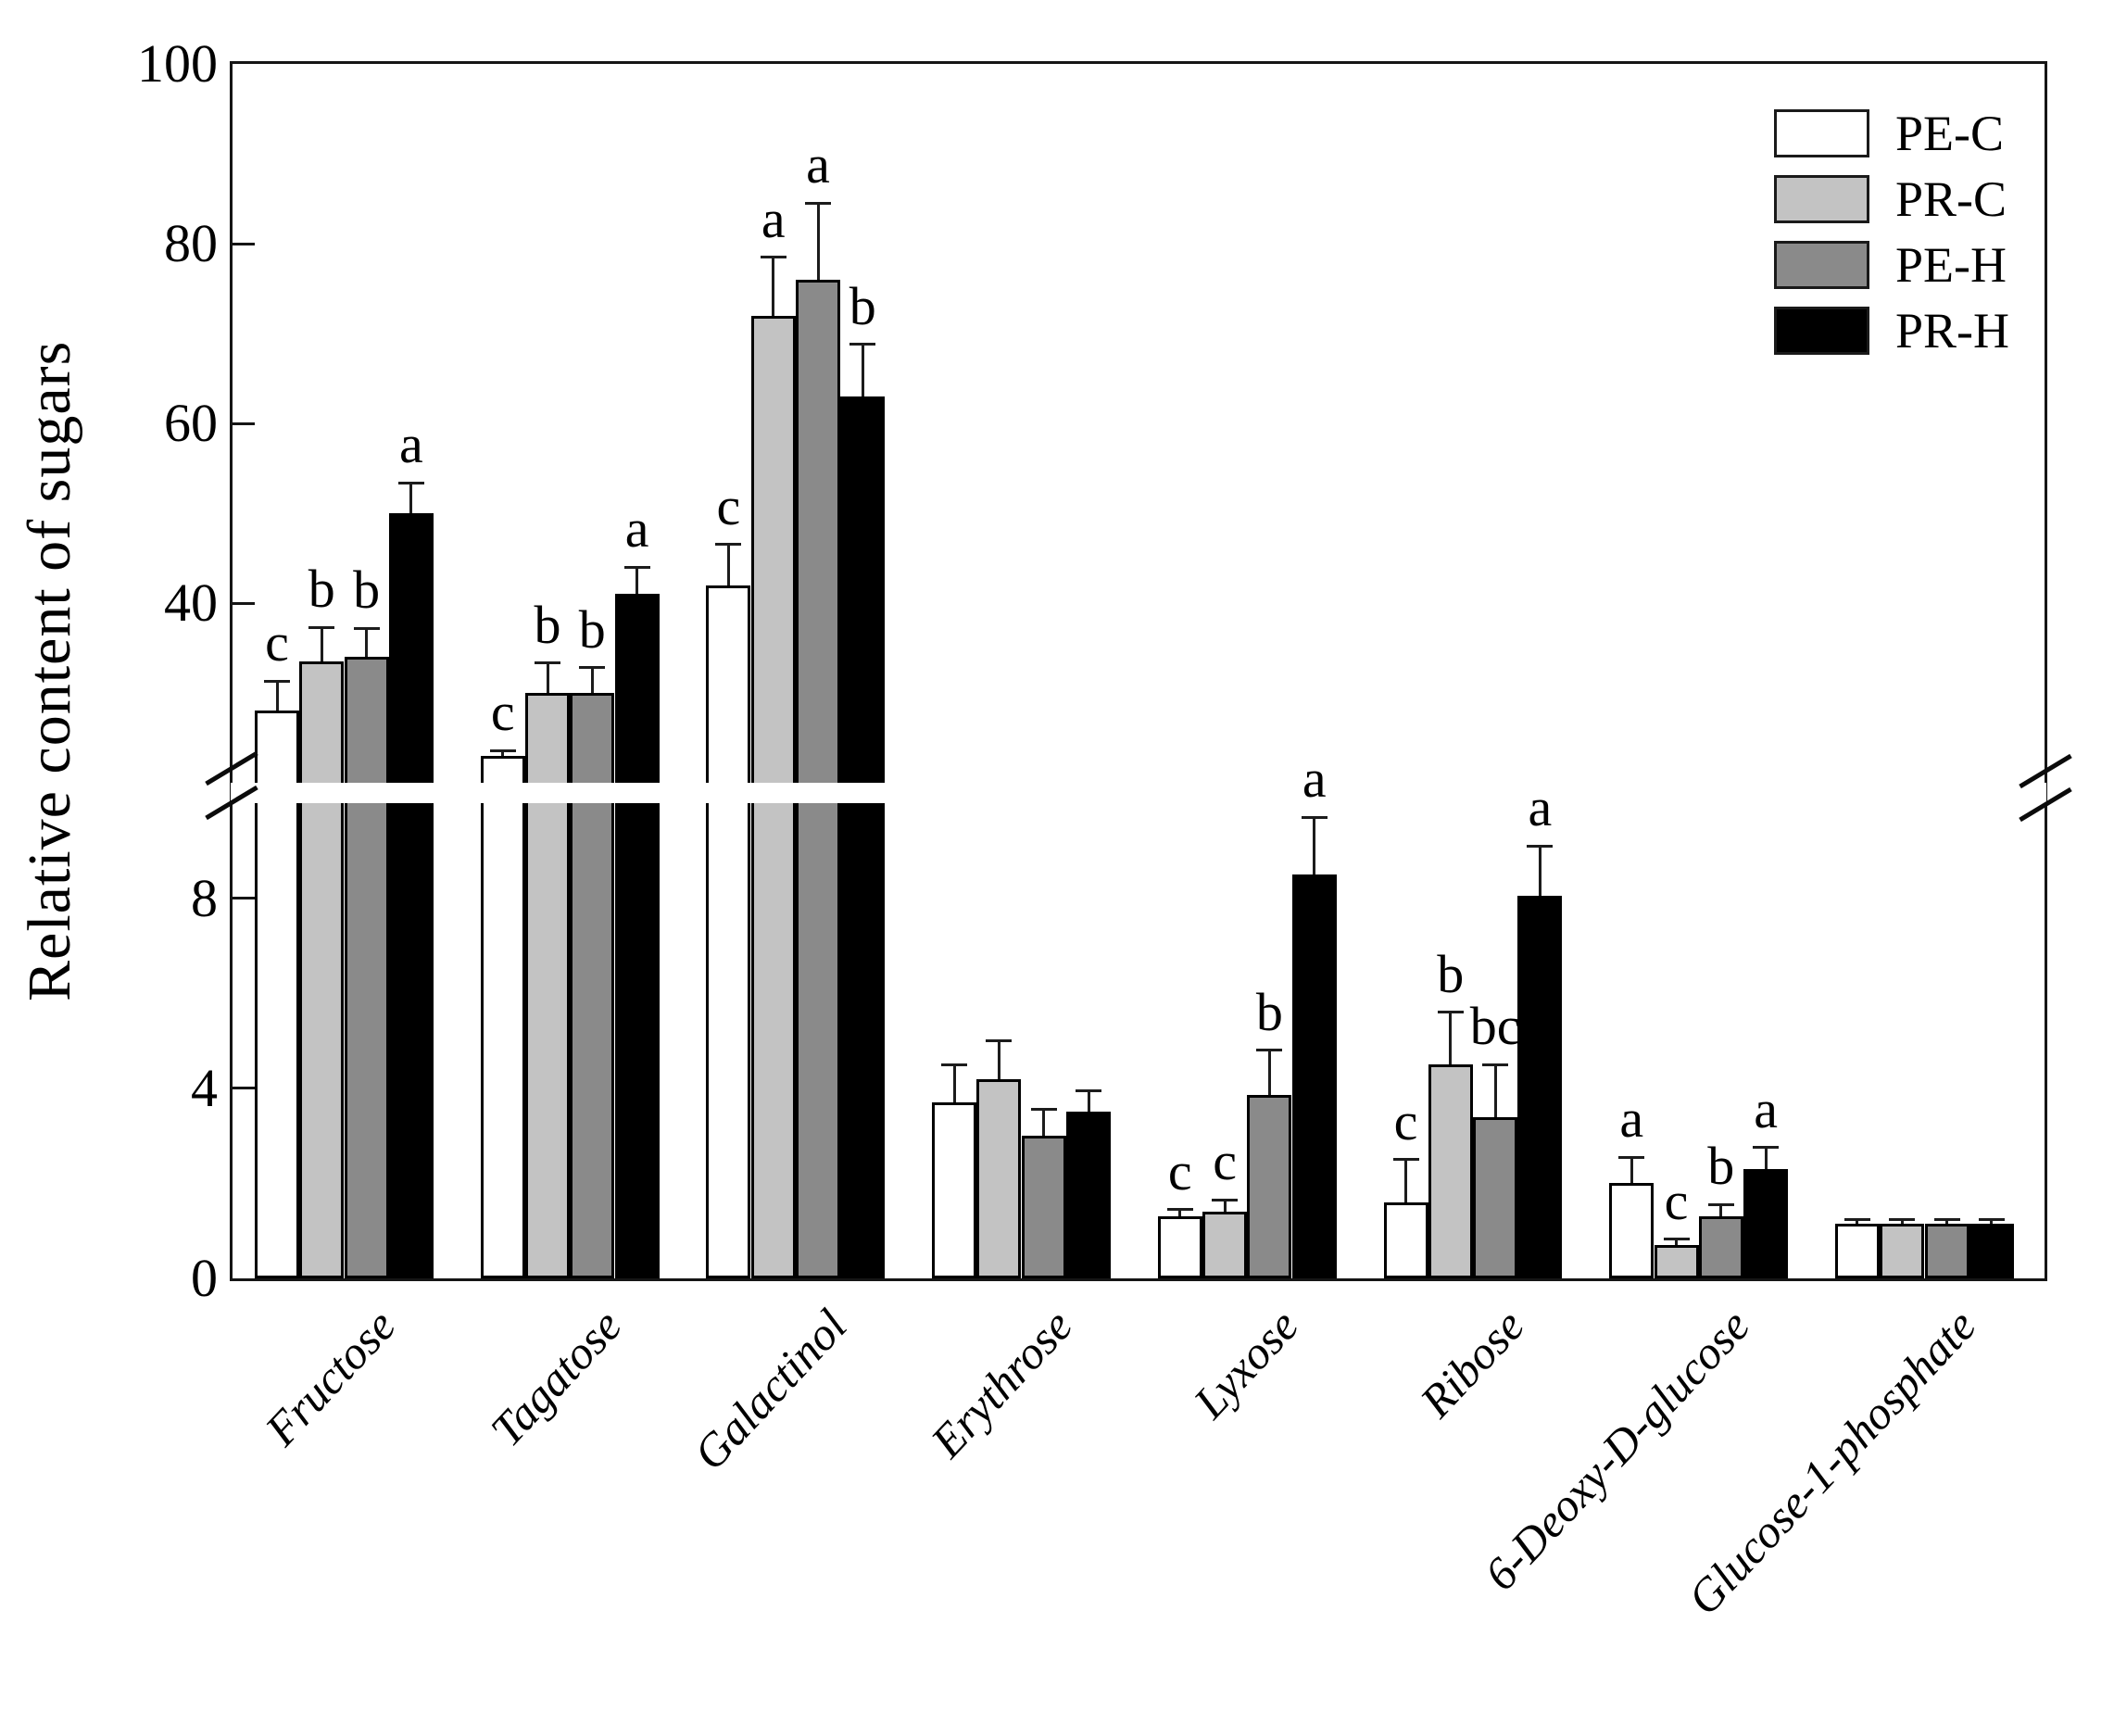 The height and width of the screenshot is (1736, 2114). Describe the element at coordinates (1314, 817) in the screenshot. I see `error-bar-cap-PR-H-Lyxose` at that location.